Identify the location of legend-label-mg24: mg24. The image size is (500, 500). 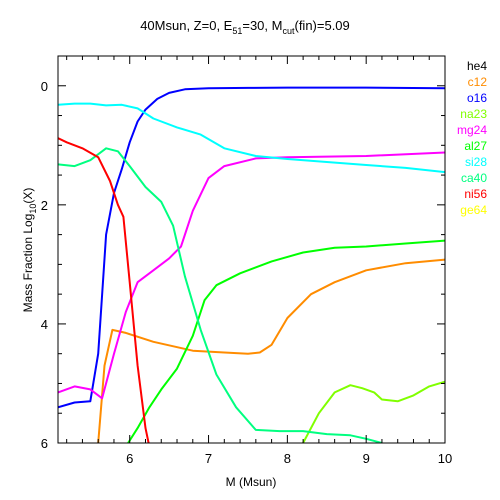
(472, 130).